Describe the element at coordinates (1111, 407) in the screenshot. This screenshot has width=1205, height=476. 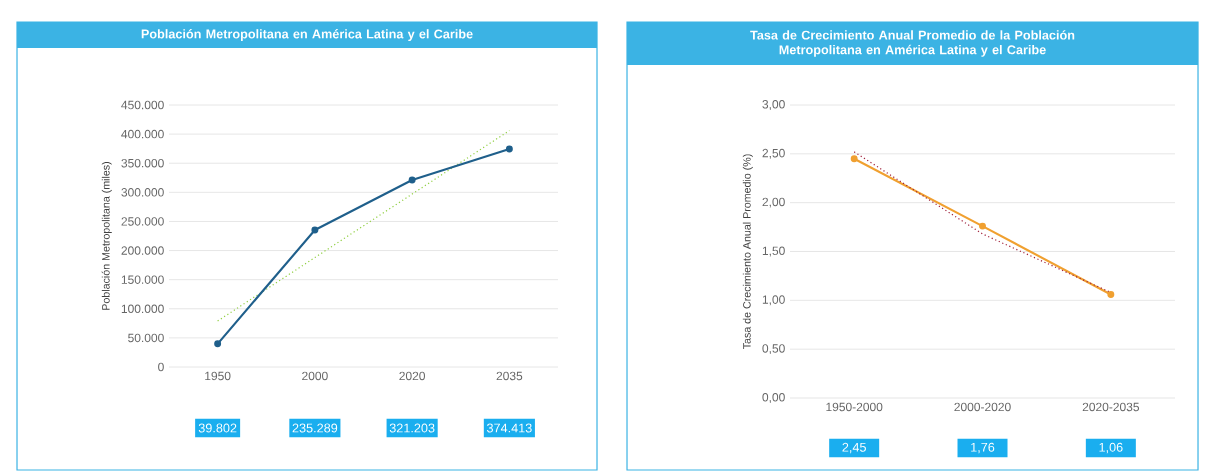
I see `x-tick-label: 2020-2035` at that location.